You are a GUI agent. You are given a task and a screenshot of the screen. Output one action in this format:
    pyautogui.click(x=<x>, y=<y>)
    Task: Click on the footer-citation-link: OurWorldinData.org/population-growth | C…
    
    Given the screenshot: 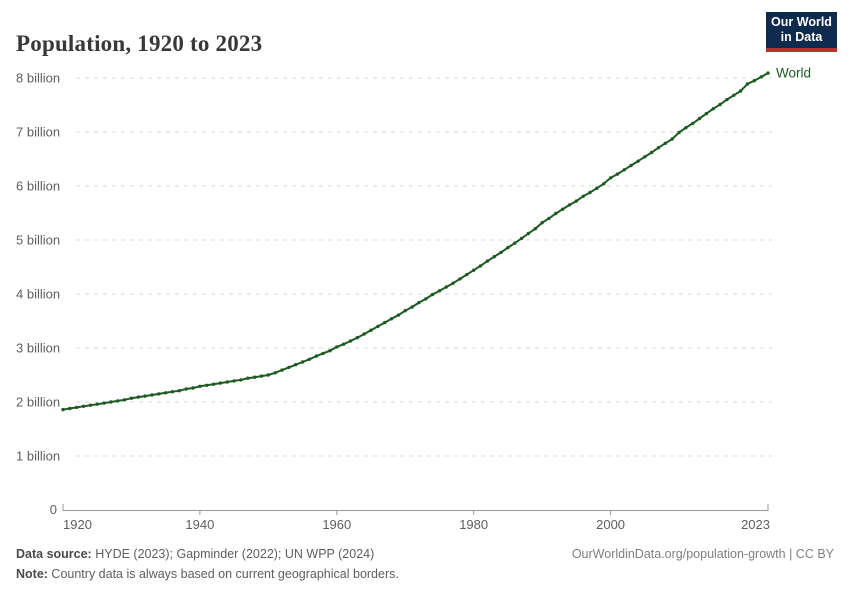 What is the action you would take?
    pyautogui.click(x=702, y=554)
    